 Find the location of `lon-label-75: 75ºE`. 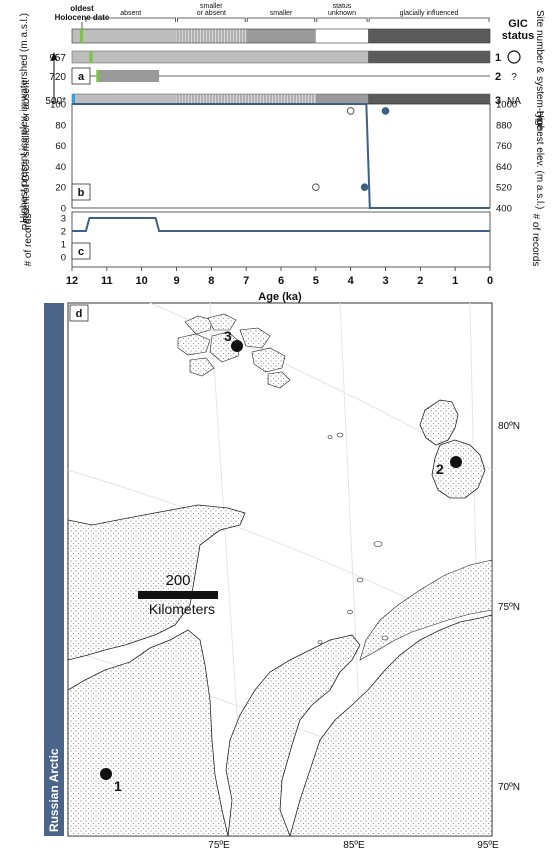

lon-label-75: 75ºE is located at coordinates (219, 845).